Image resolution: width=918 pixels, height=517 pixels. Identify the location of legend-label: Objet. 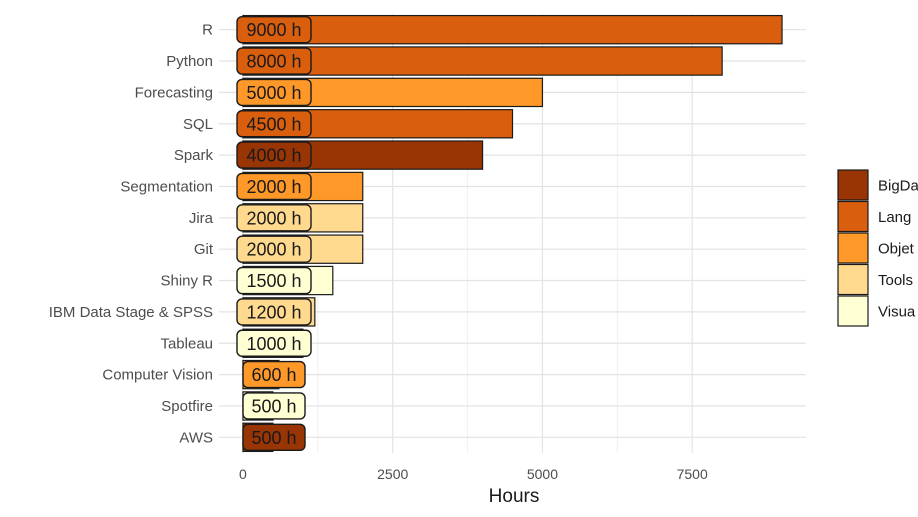
(896, 249).